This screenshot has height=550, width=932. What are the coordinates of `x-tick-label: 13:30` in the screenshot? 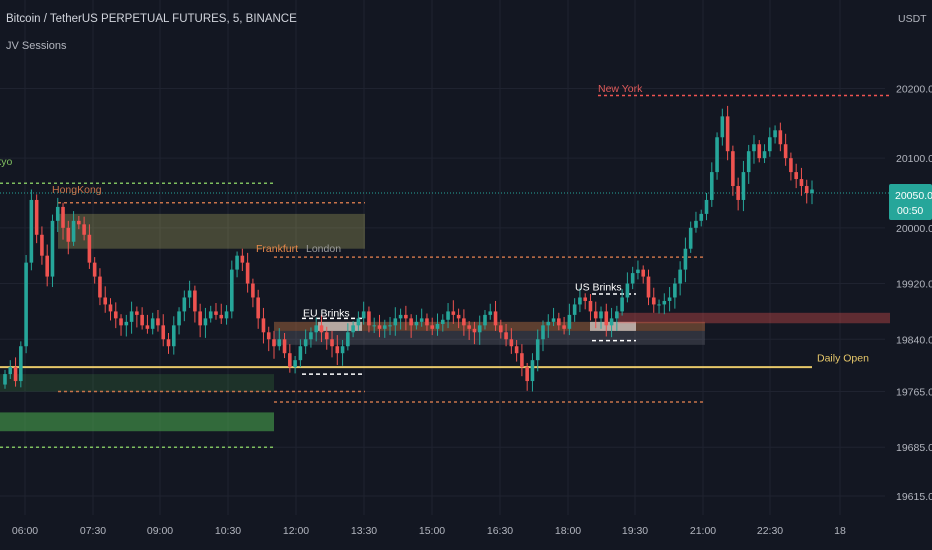 It's located at (364, 531).